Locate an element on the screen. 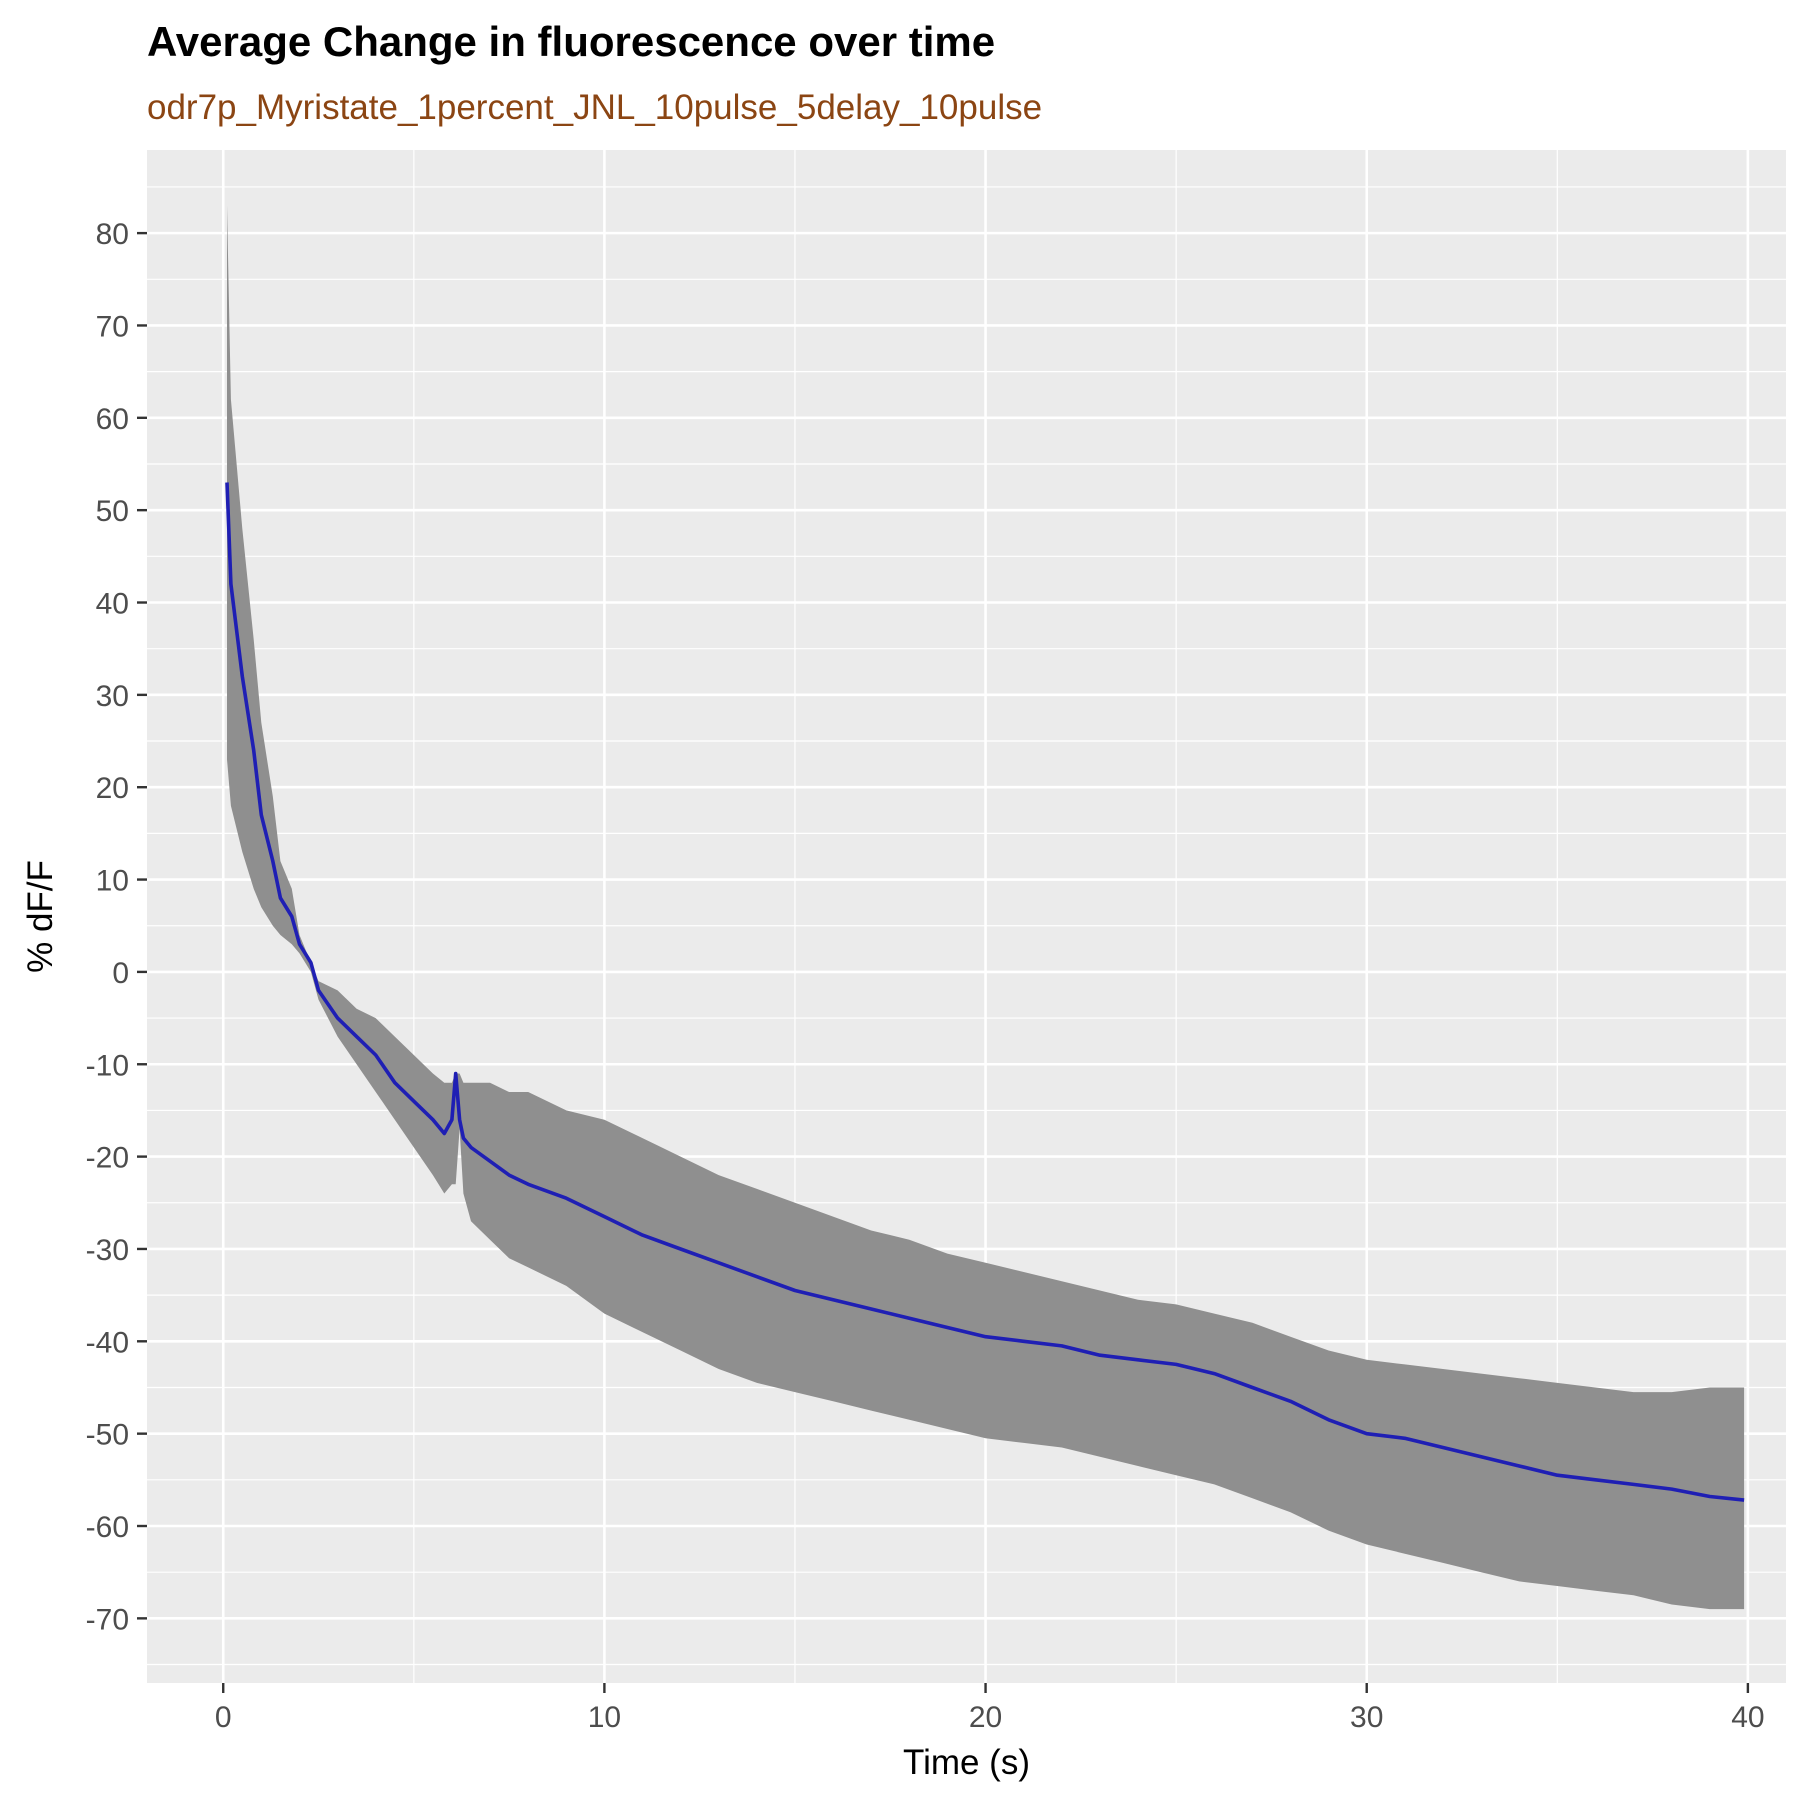  y-tick-label: 30 is located at coordinates (112, 696).